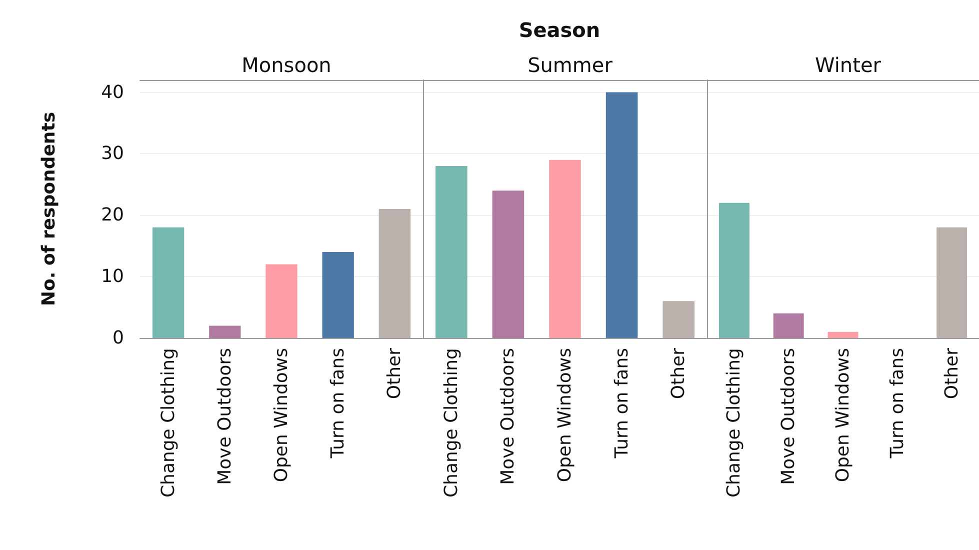 The height and width of the screenshot is (550, 979). What do you see at coordinates (571, 65) in the screenshot?
I see `chart-title: Summer` at bounding box center [571, 65].